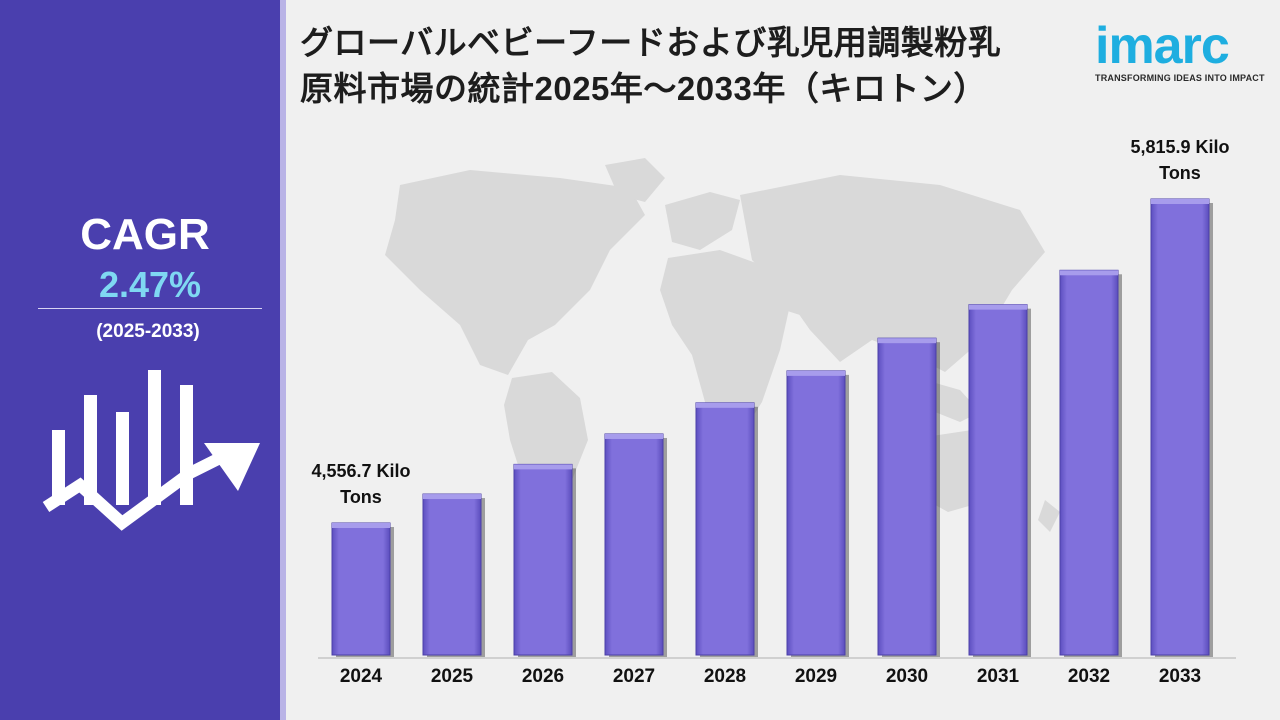 Image resolution: width=1280 pixels, height=720 pixels. I want to click on x-tick-label-2028: 2028, so click(725, 676).